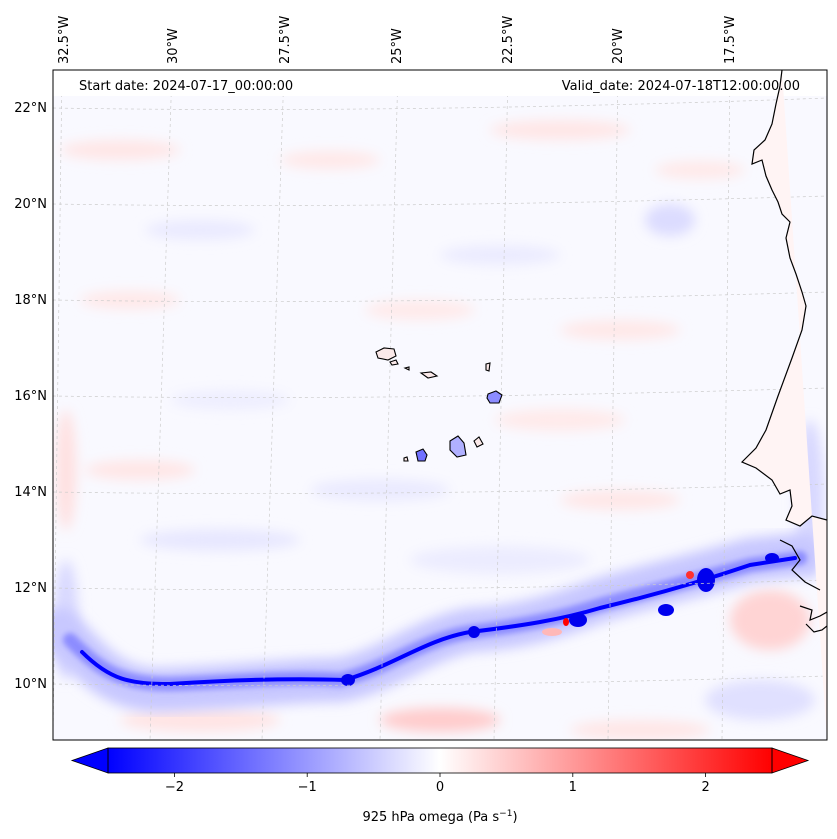 The width and height of the screenshot is (837, 839). What do you see at coordinates (30, 300) in the screenshot?
I see `lat-tick-label: 18°N` at bounding box center [30, 300].